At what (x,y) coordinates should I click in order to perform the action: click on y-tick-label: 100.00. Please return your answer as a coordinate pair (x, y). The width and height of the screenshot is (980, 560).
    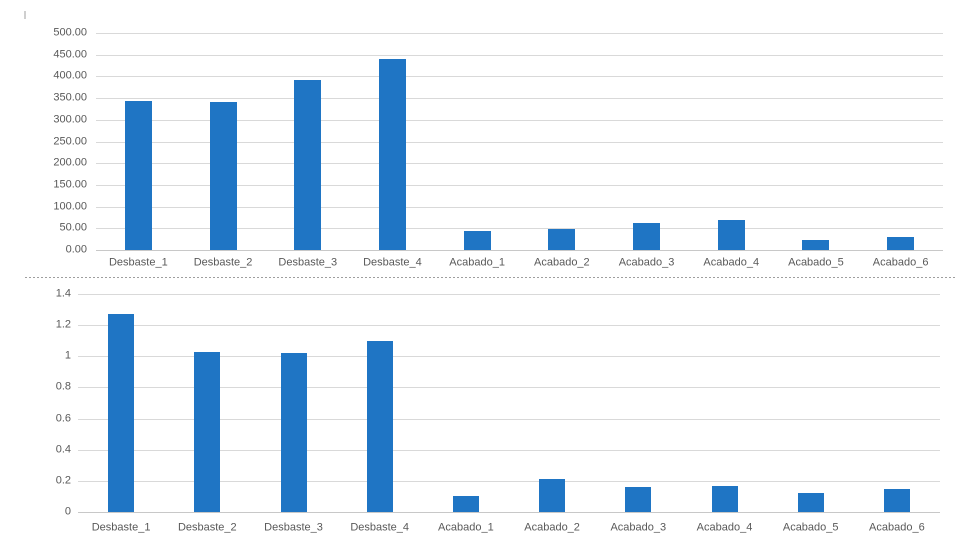
    Looking at the image, I should click on (70, 206).